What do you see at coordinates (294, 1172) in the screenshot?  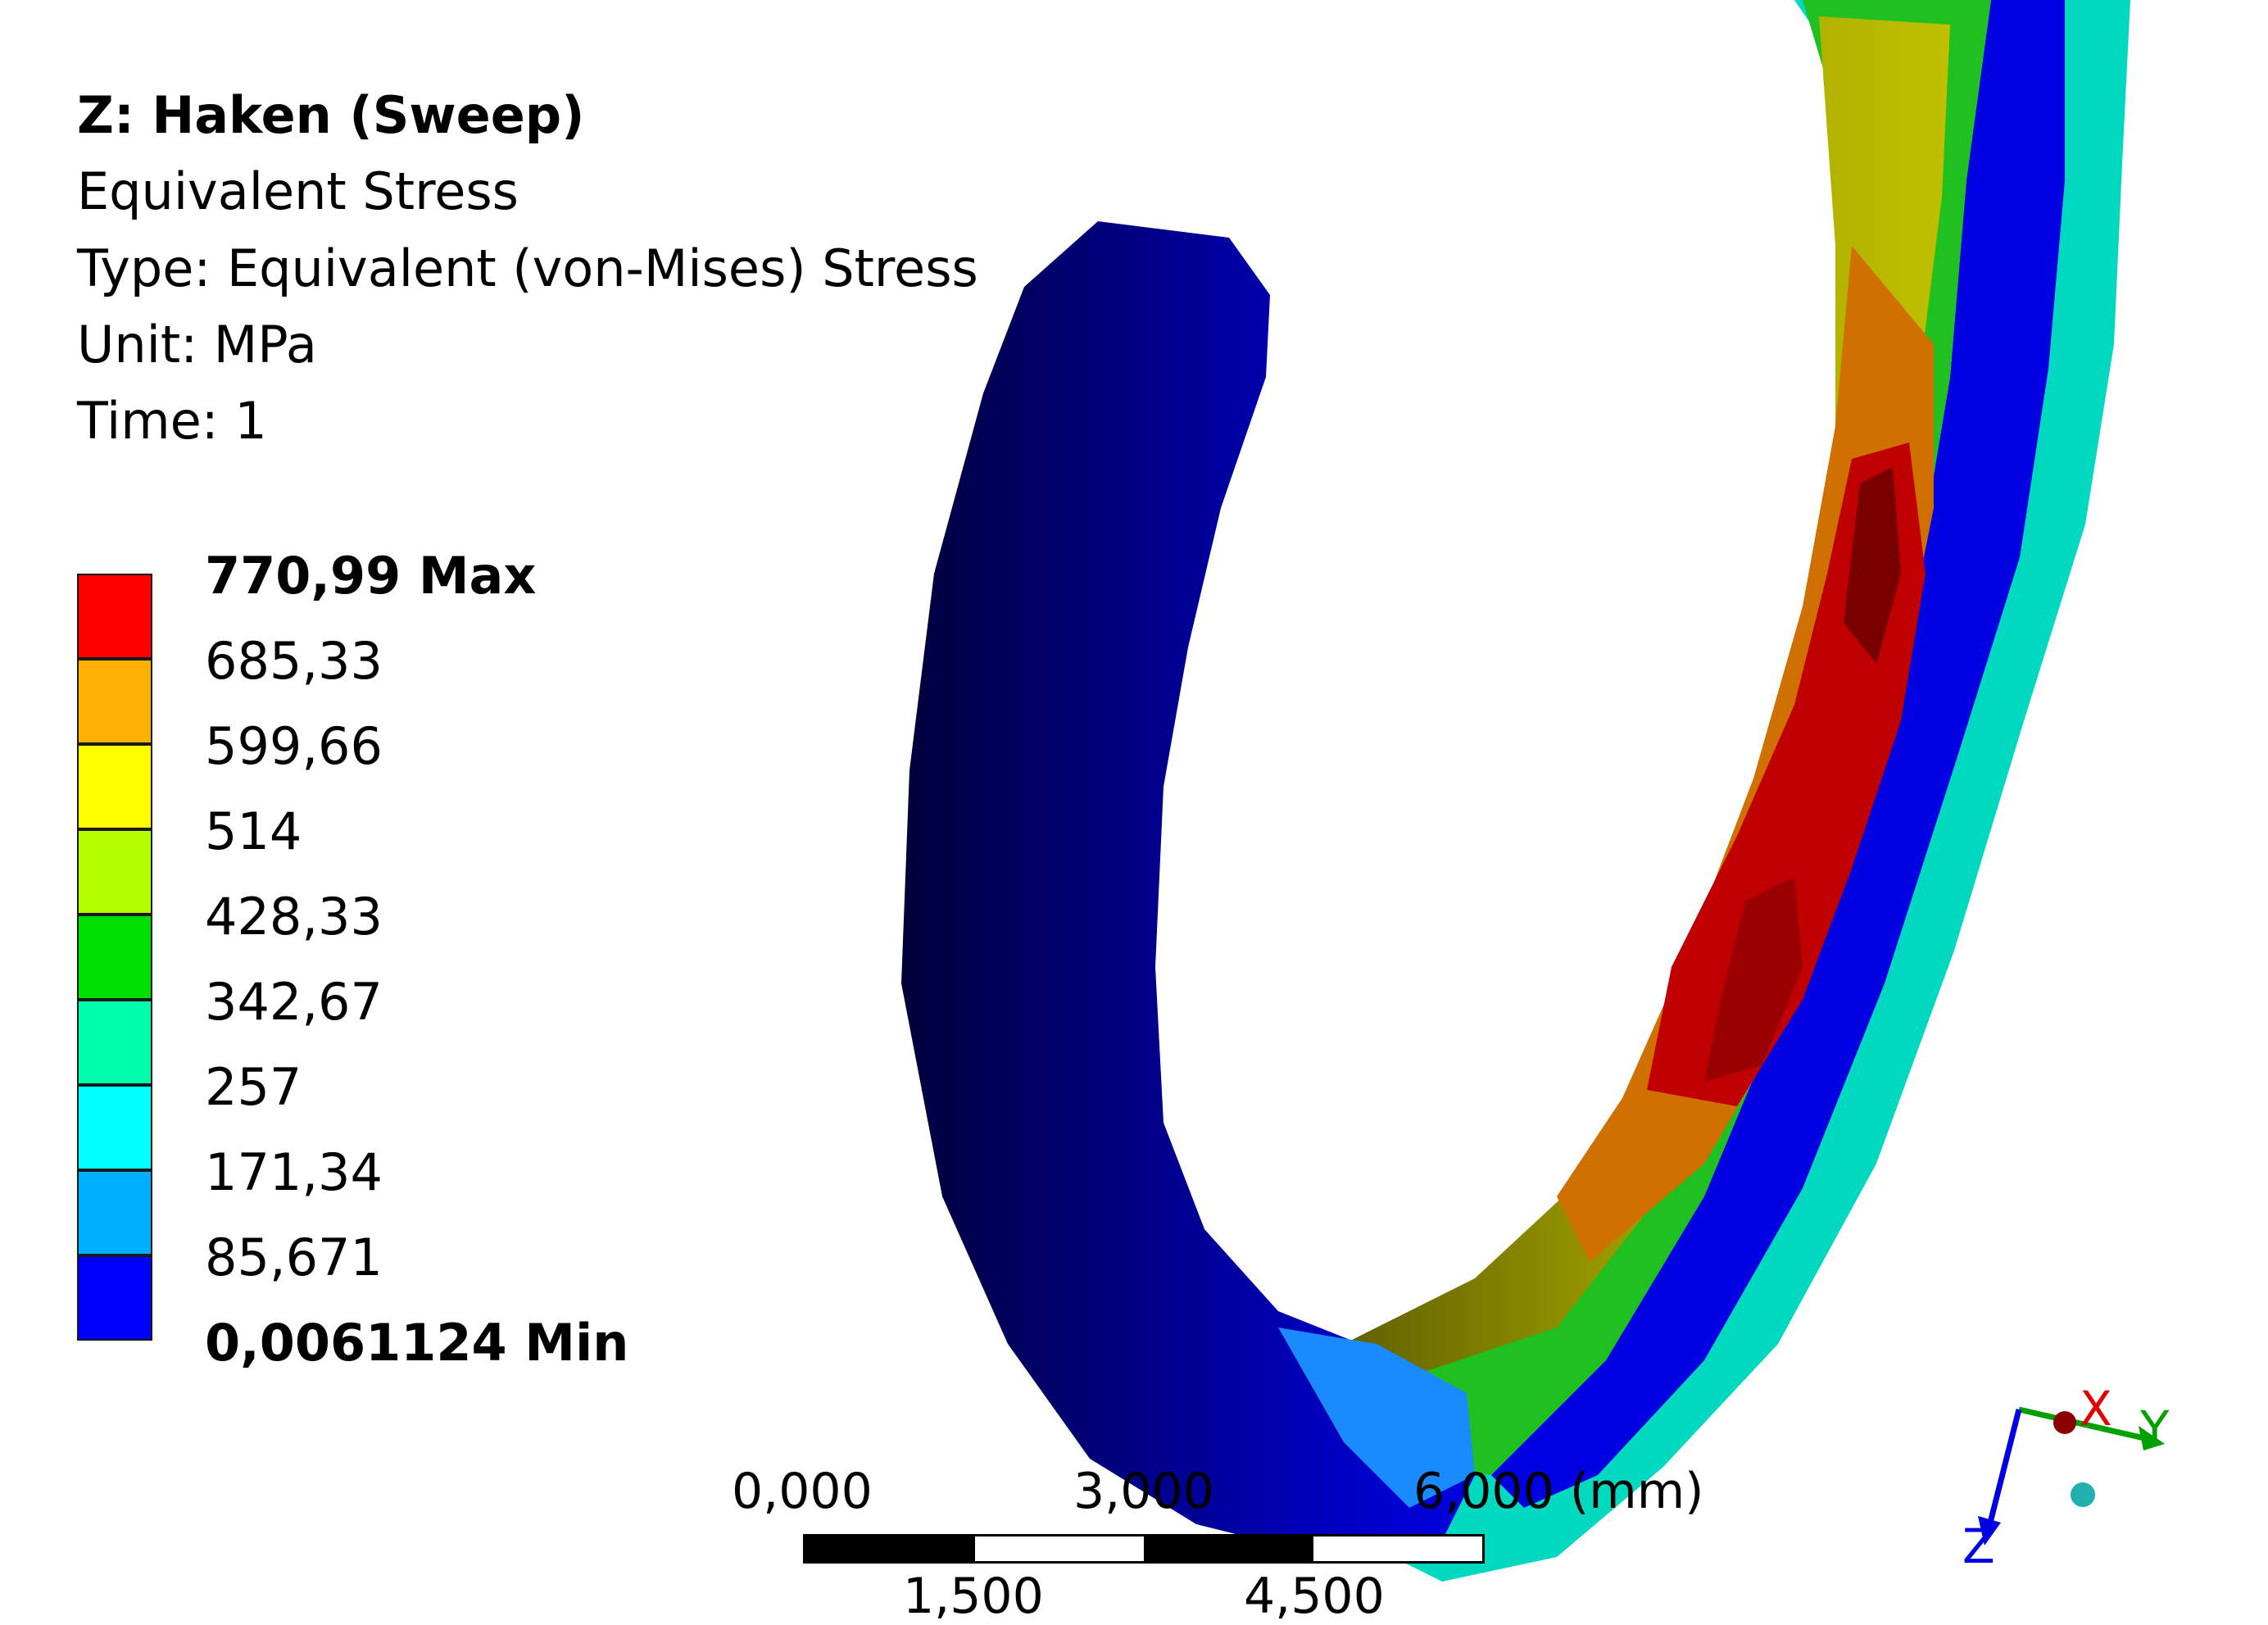 I see `legend-label: 171,34` at bounding box center [294, 1172].